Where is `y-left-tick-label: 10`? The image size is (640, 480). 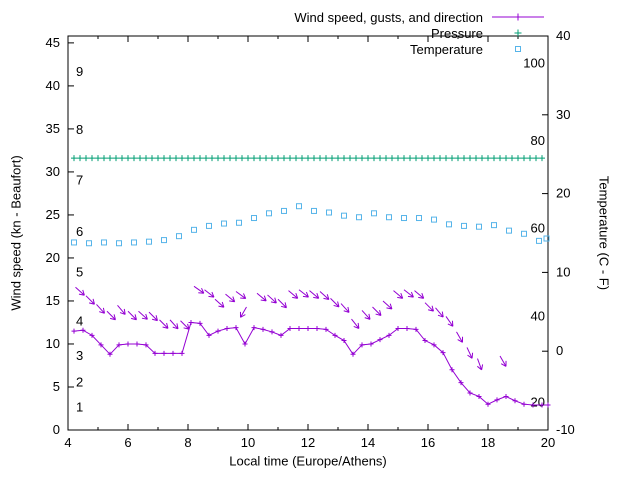 y-left-tick-label: 10 is located at coordinates (53, 343).